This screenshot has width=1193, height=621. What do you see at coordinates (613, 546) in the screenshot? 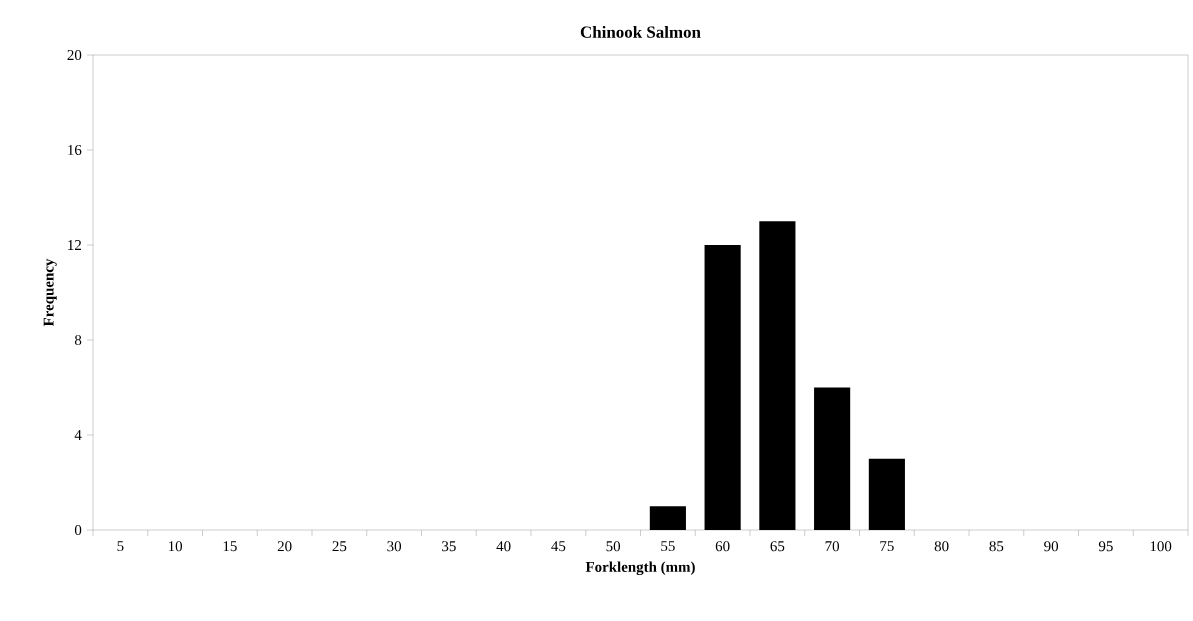
I see `x-tick-label: 50` at bounding box center [613, 546].